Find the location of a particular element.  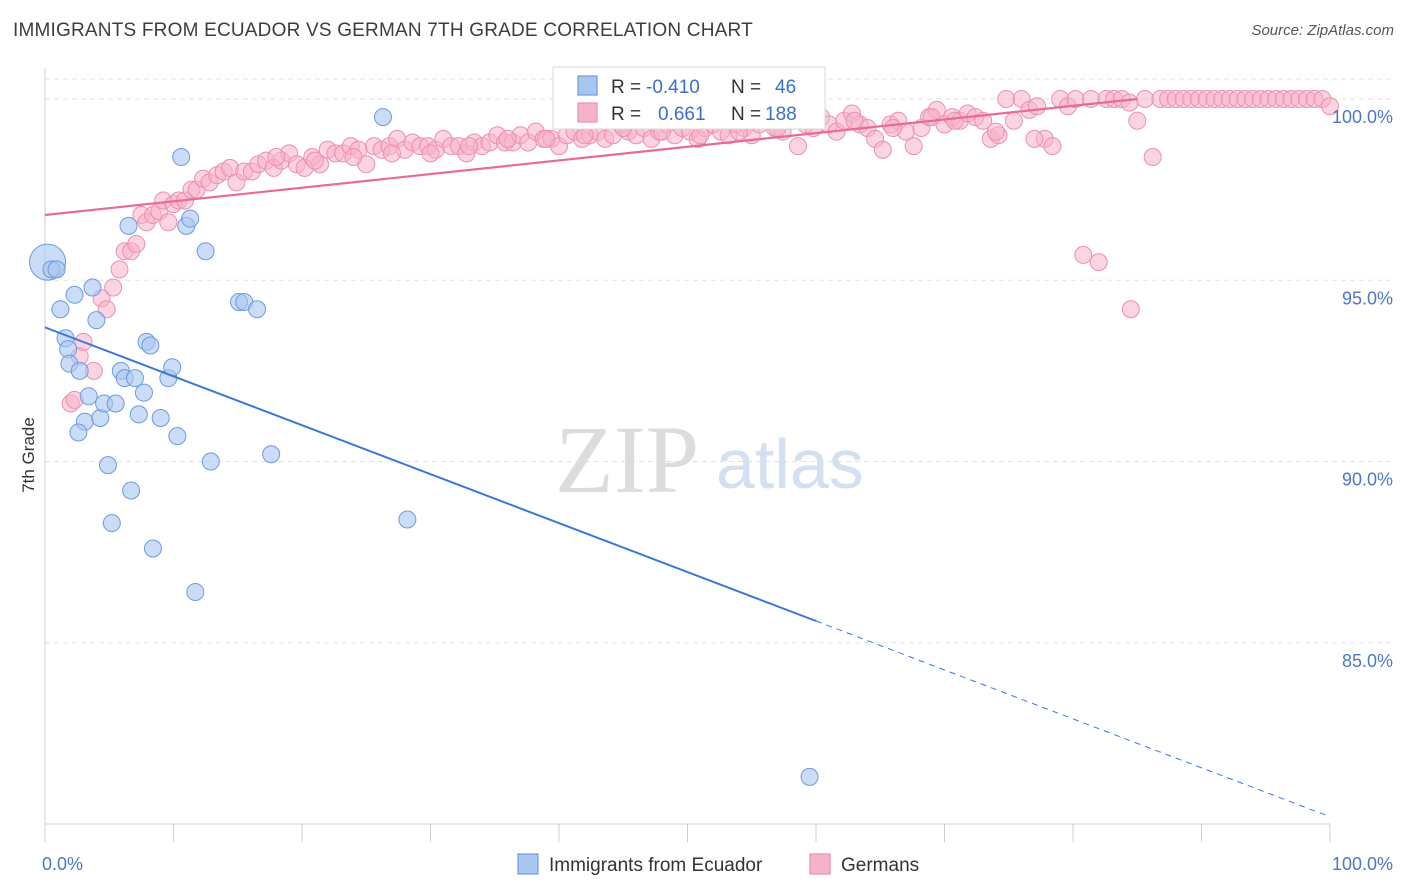

x-tick-label-0: 0.0% is located at coordinates (62, 864).